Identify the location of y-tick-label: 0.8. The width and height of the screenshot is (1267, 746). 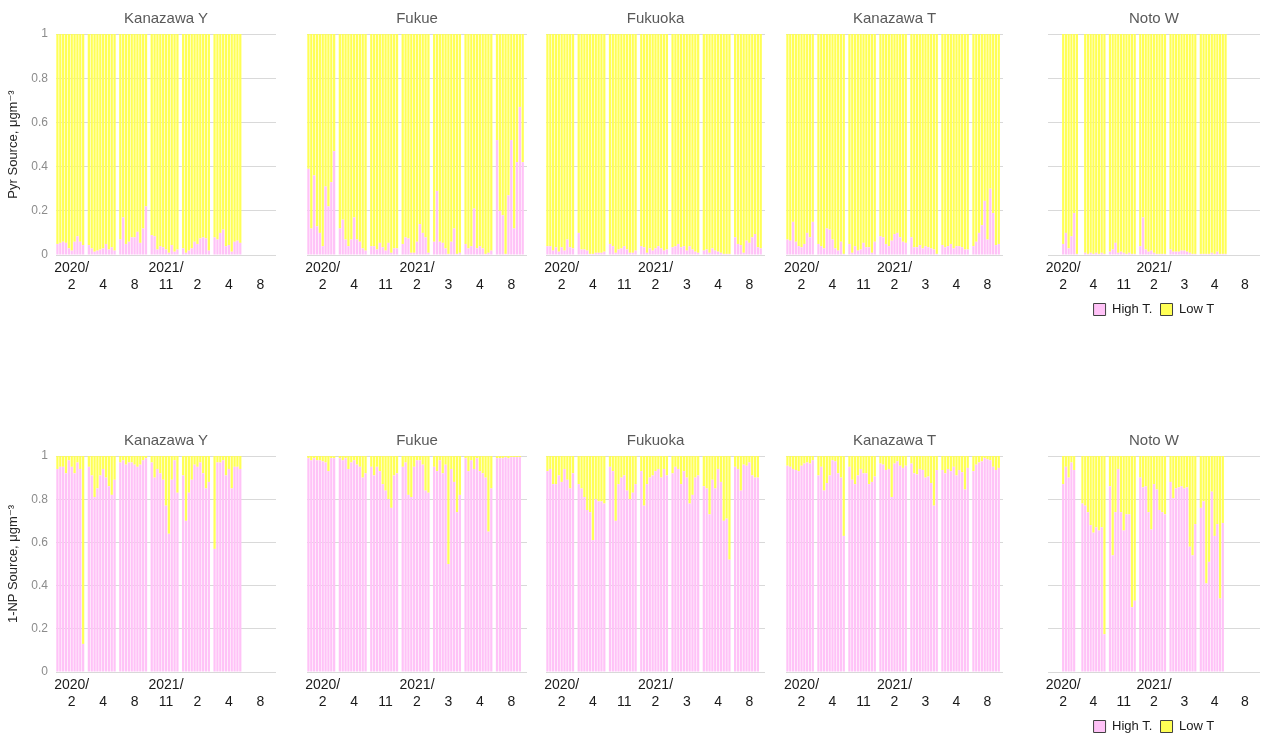
(40, 77).